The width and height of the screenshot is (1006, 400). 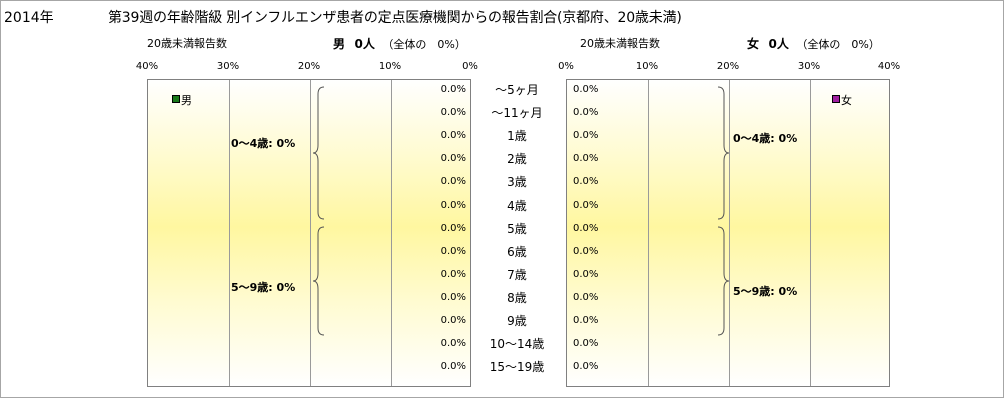 What do you see at coordinates (364, 44) in the screenshot?
I see `male-count: 0人` at bounding box center [364, 44].